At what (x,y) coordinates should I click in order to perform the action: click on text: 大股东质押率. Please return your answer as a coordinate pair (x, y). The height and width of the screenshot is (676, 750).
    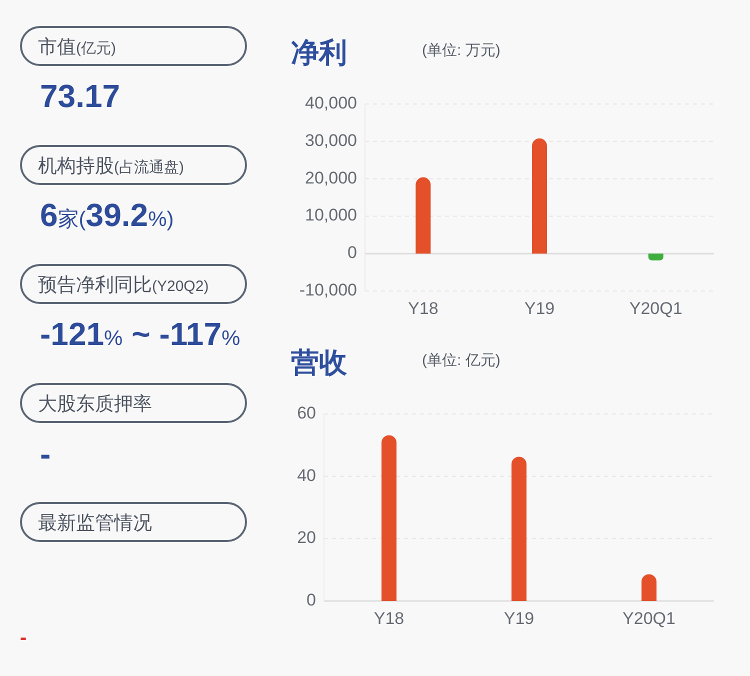
    Looking at the image, I should click on (95, 404).